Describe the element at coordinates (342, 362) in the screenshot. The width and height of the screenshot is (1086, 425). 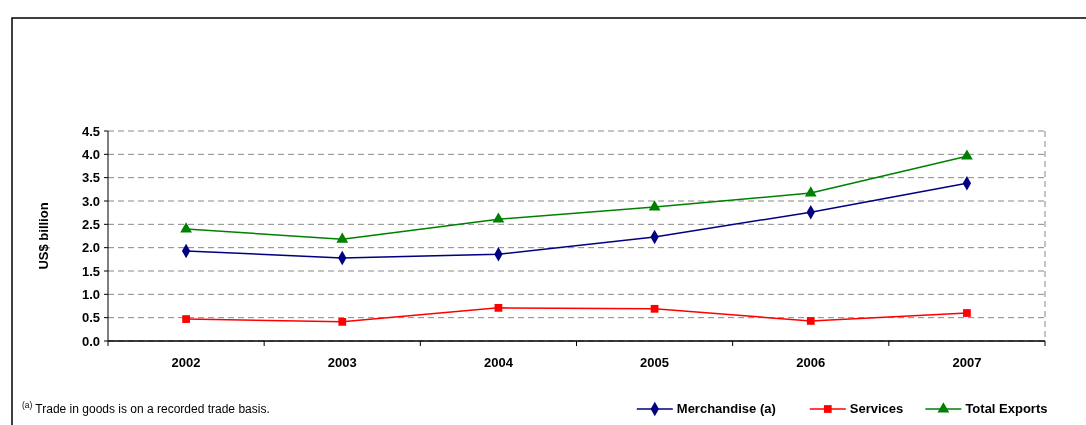
I see `x-tick-label: 2003` at that location.